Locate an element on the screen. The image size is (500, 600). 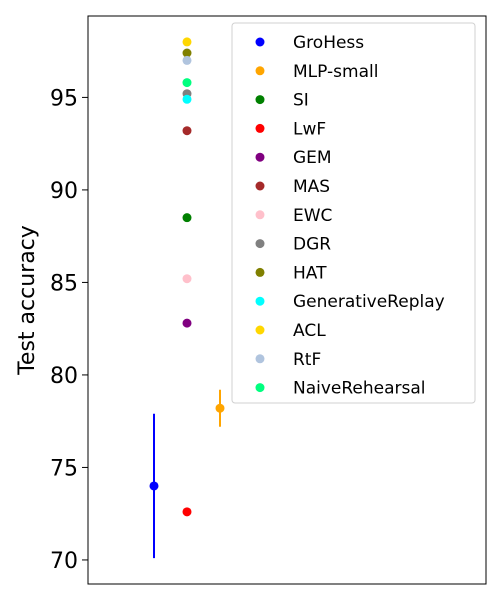
point-generativereplay is located at coordinates (187, 99).